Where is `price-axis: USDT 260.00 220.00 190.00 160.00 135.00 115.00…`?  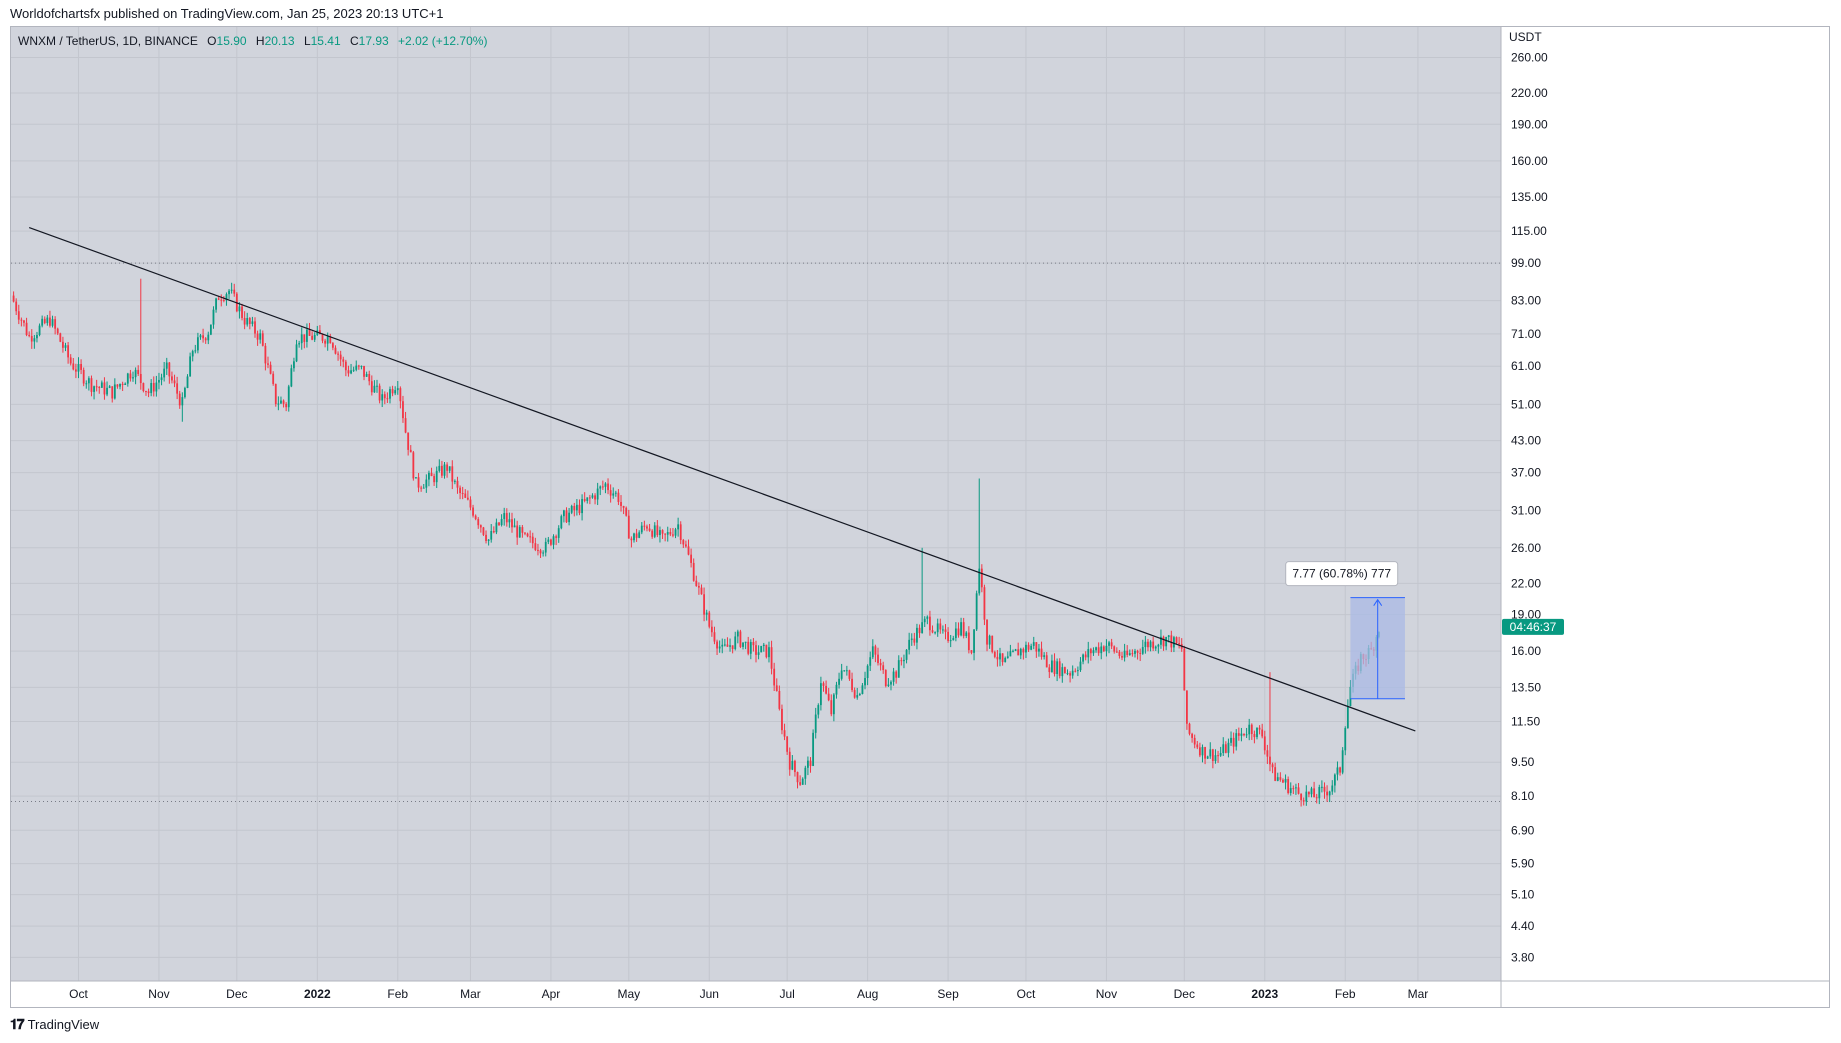 price-axis: USDT 260.00 220.00 190.00 160.00 135.00 115.00… is located at coordinates (1532, 517).